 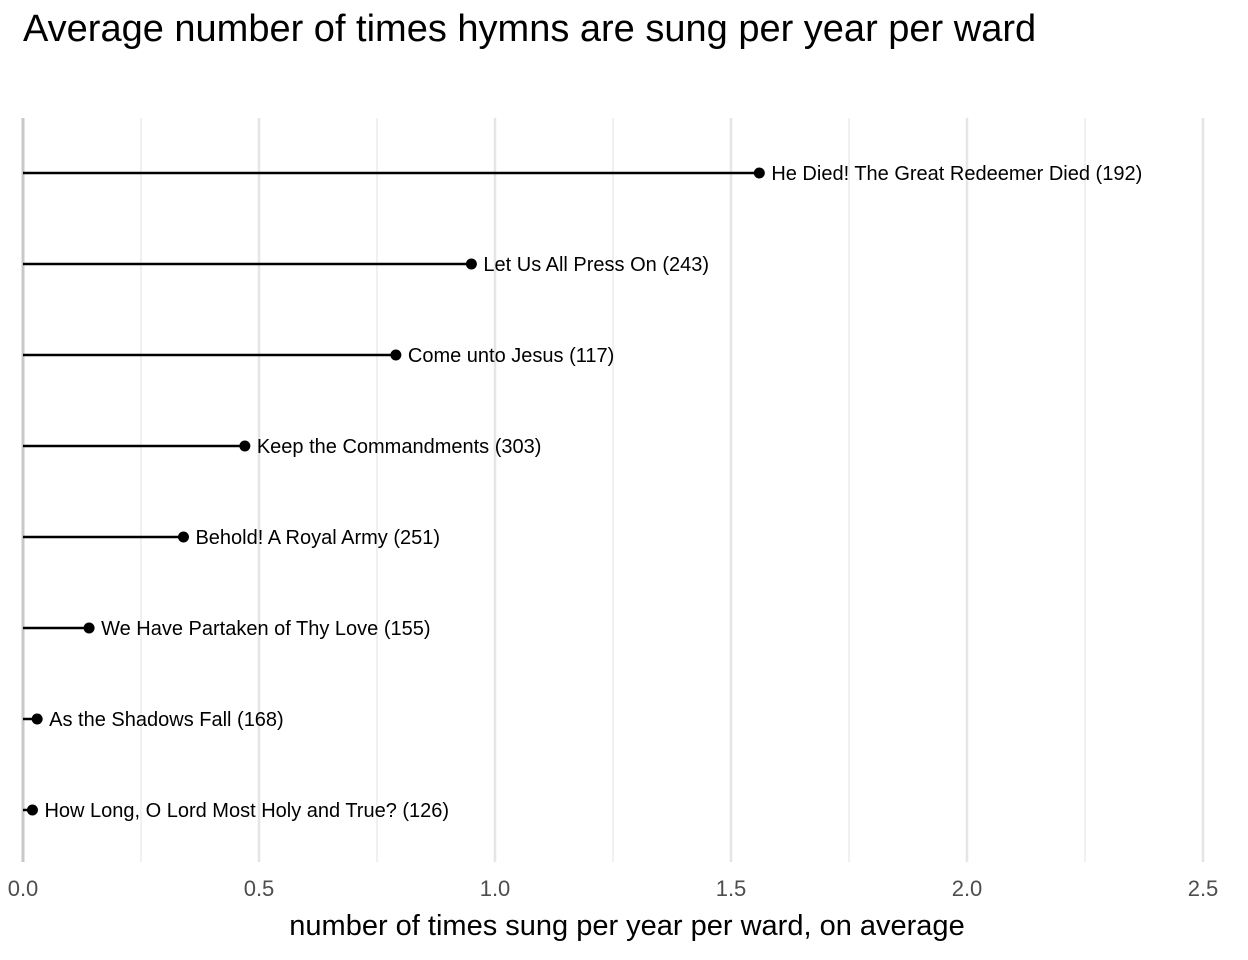 I want to click on x-tick-label: 0.0, so click(x=23, y=888).